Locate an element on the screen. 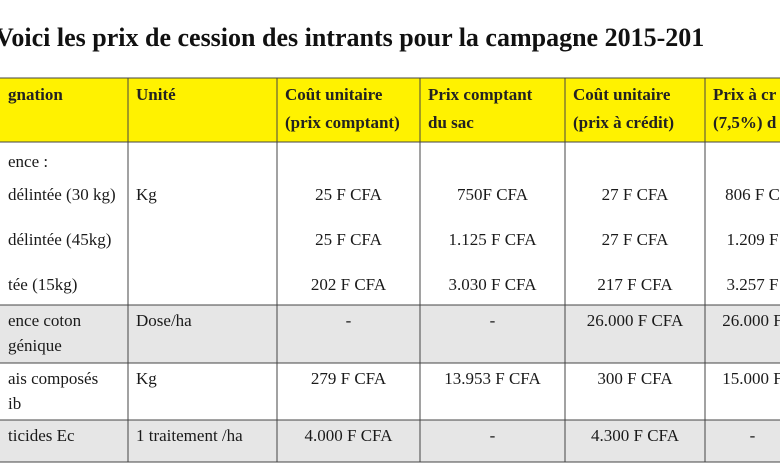 The height and width of the screenshot is (470, 780). header-cell: gnation is located at coordinates (35, 94).